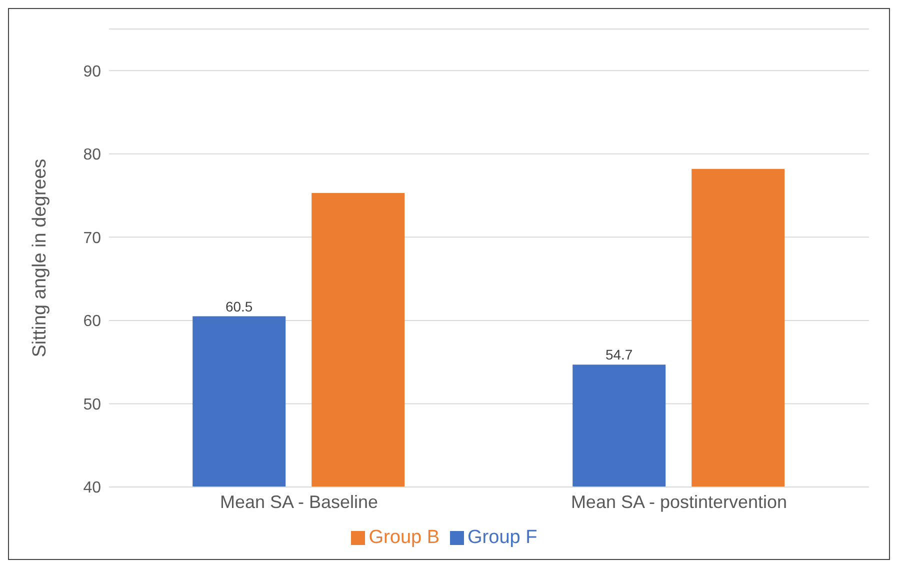 The image size is (904, 576). What do you see at coordinates (503, 537) in the screenshot?
I see `legend-label: Group F` at bounding box center [503, 537].